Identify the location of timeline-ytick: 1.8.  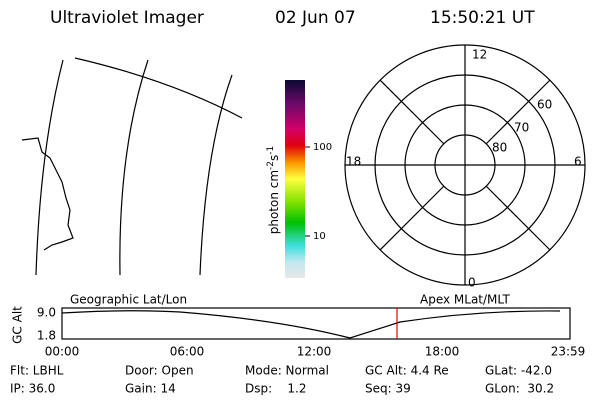
(46, 336).